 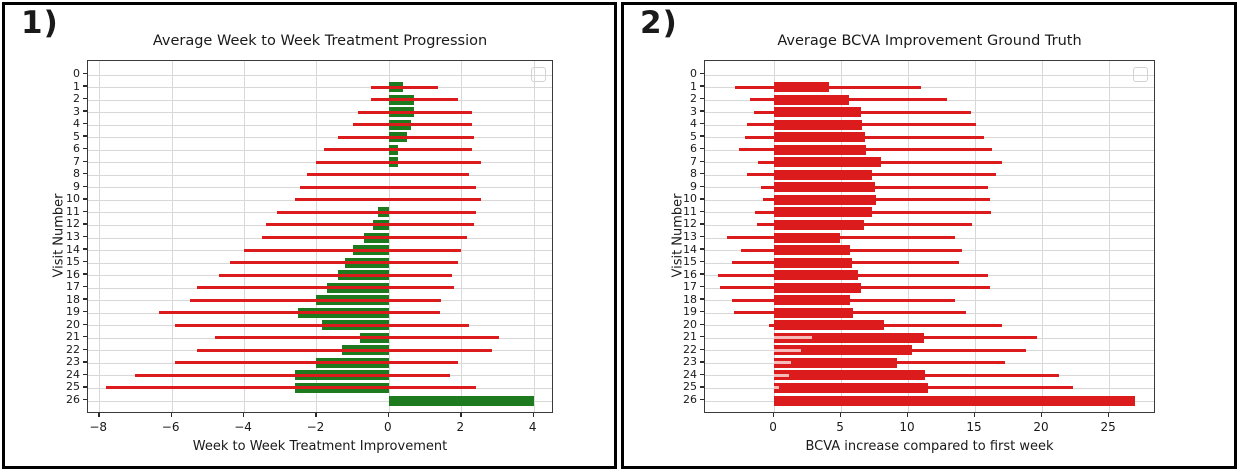 I want to click on x-tick-label: 0, so click(x=388, y=427).